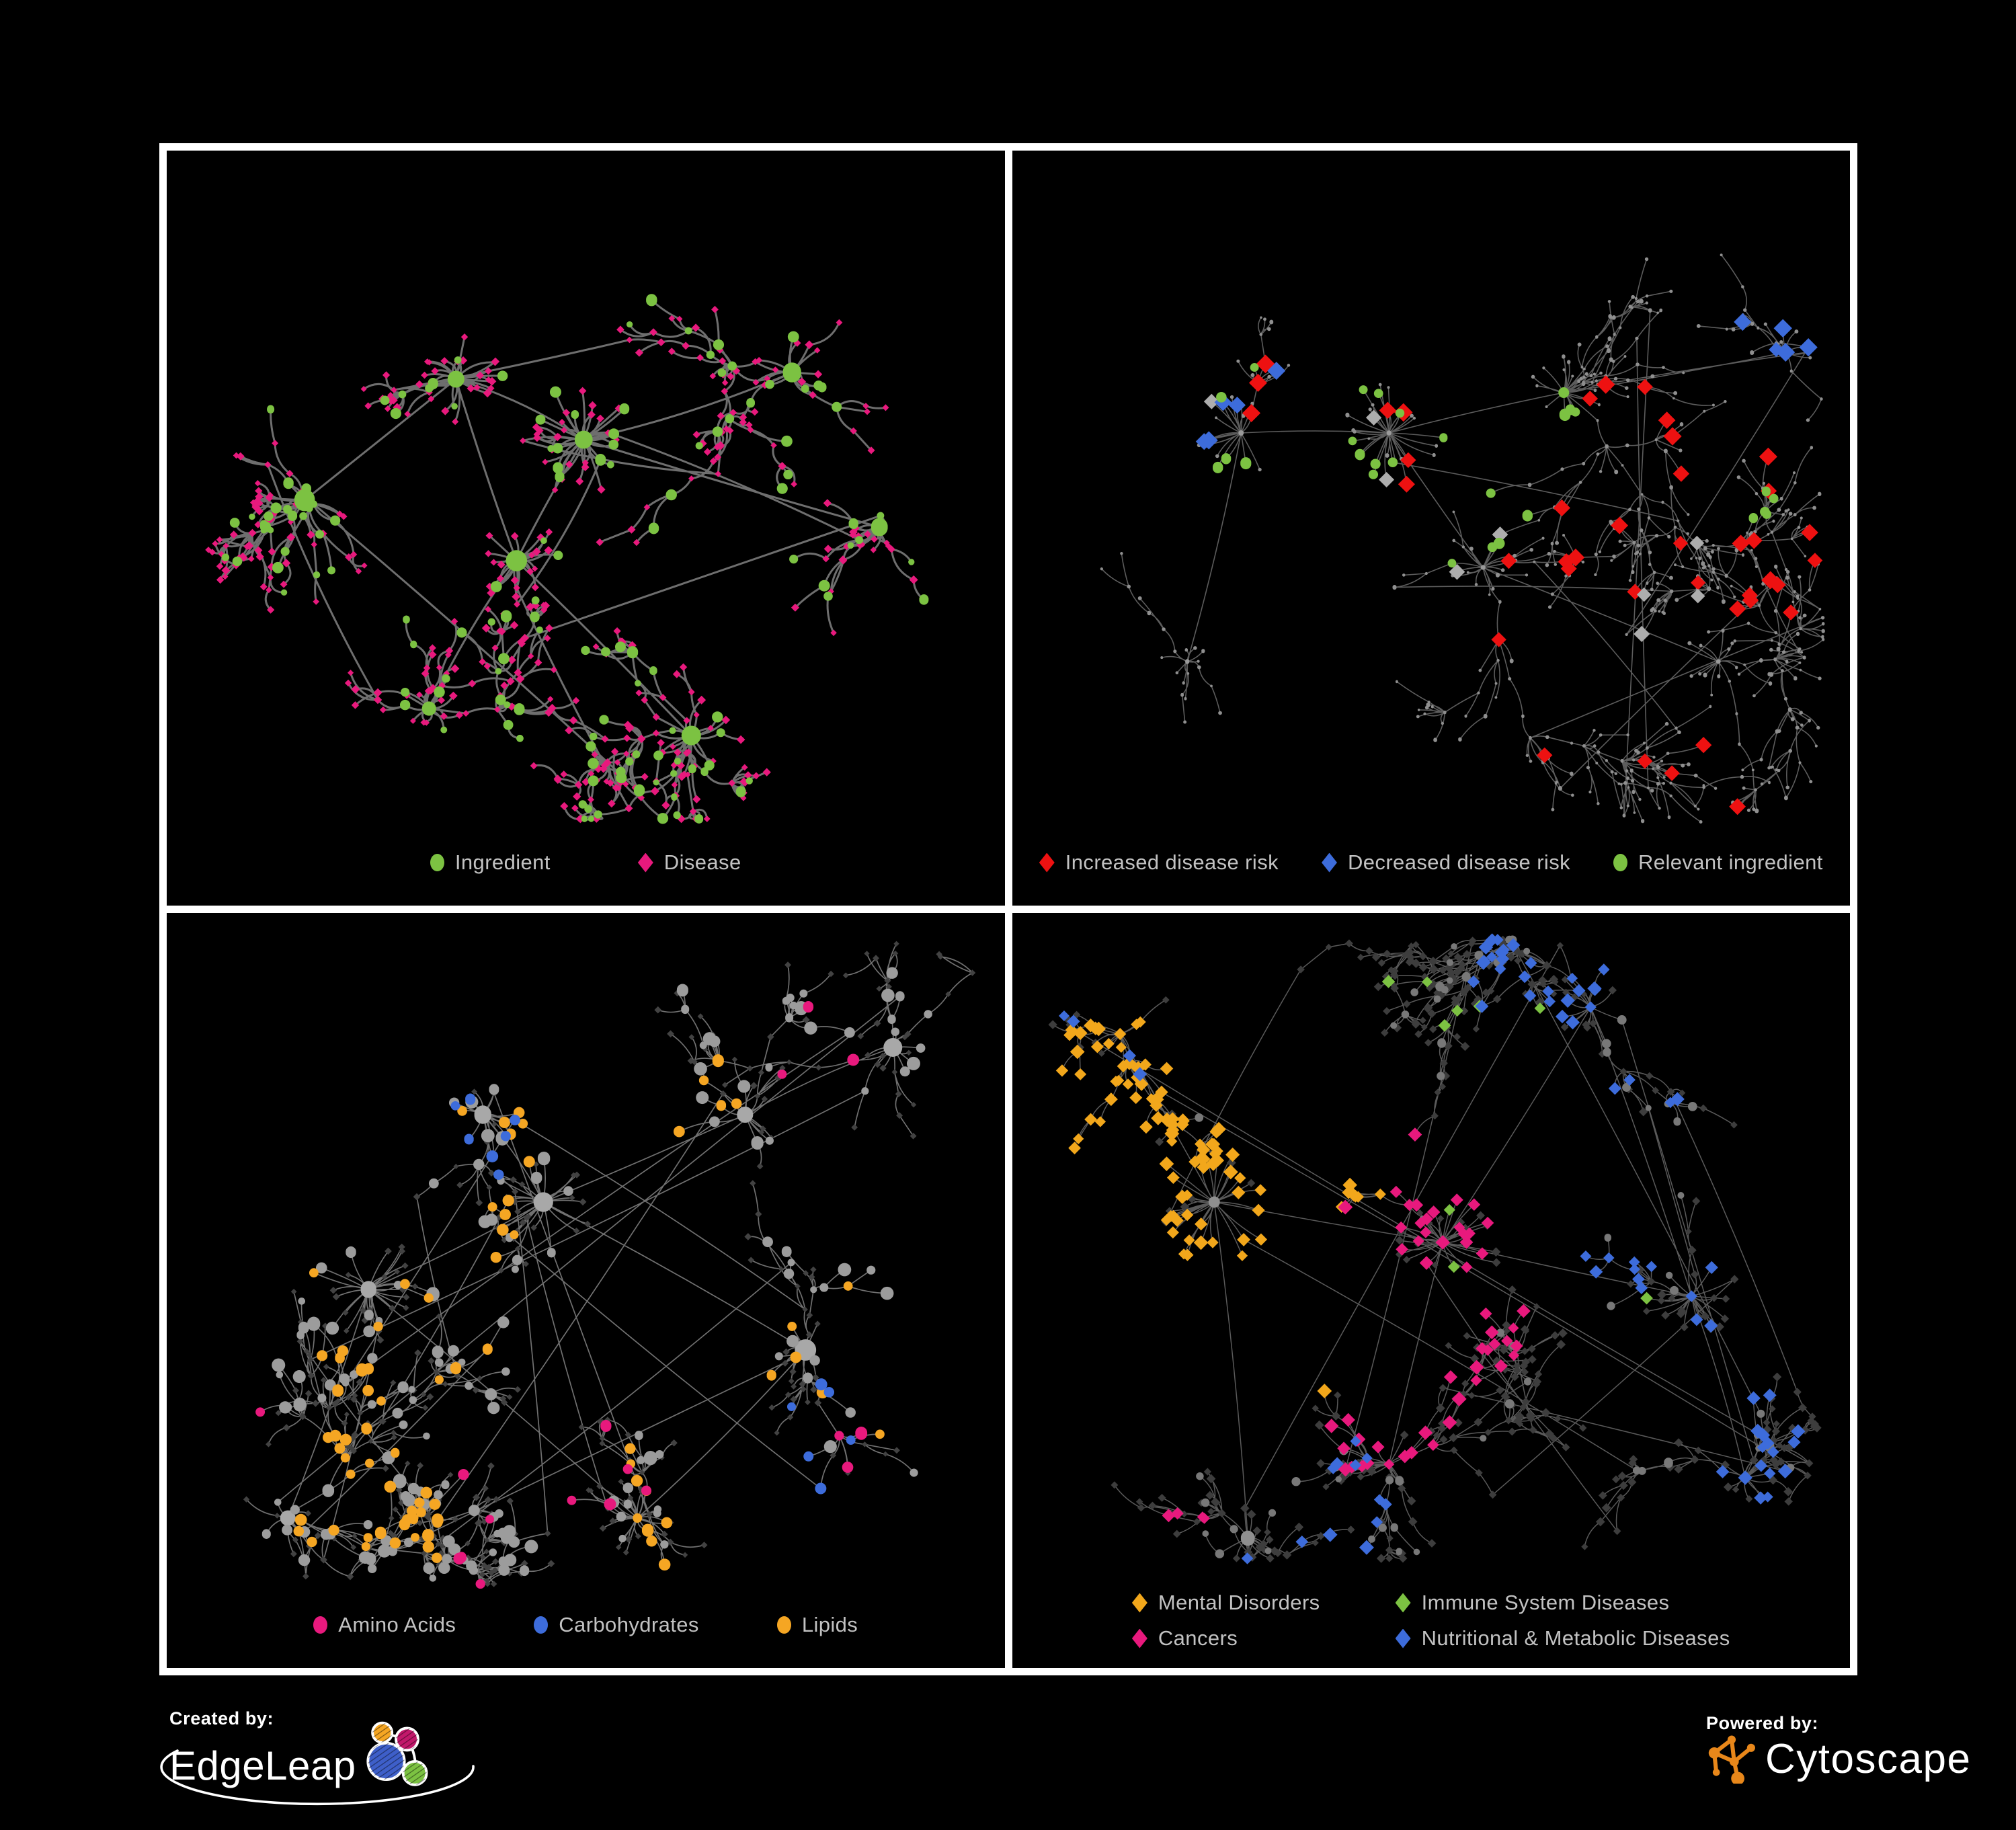 This screenshot has height=1830, width=2016. I want to click on legend-label: Nutritional & Metabolic Diseases, so click(1575, 1638).